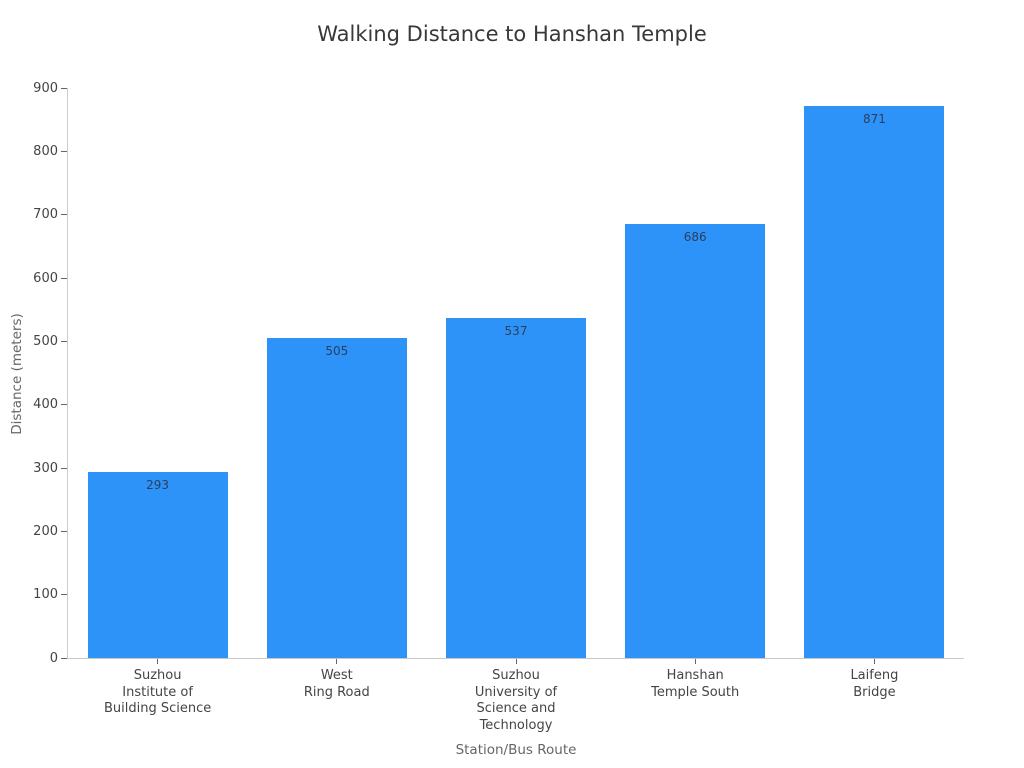 This screenshot has height=768, width=1024. What do you see at coordinates (45, 88) in the screenshot?
I see `y-tick-label: 900` at bounding box center [45, 88].